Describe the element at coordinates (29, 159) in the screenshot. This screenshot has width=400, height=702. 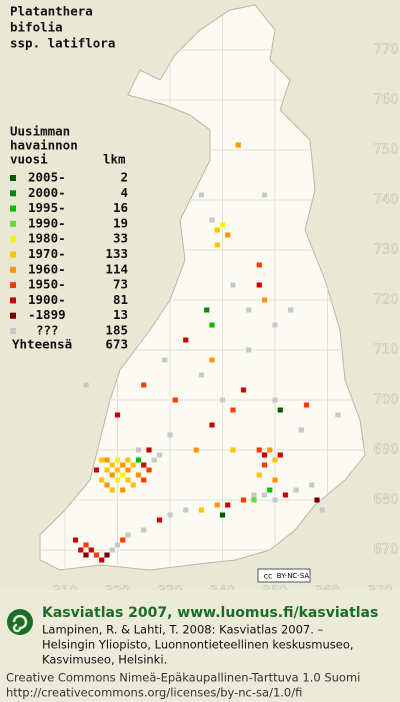
I see `legend-header: vuosi` at that location.